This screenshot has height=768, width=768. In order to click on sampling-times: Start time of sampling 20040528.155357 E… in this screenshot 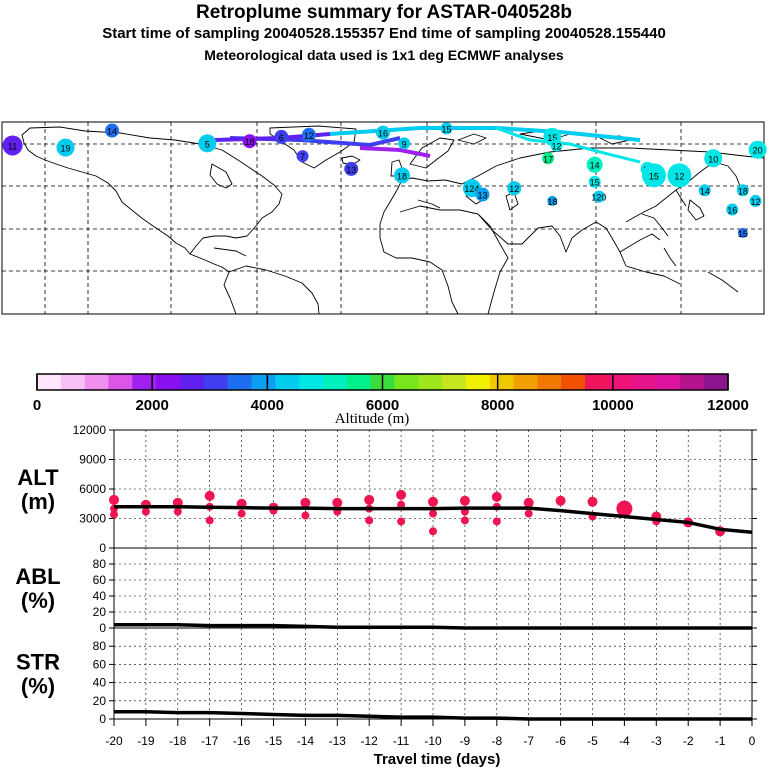, I will do `click(384, 33)`.